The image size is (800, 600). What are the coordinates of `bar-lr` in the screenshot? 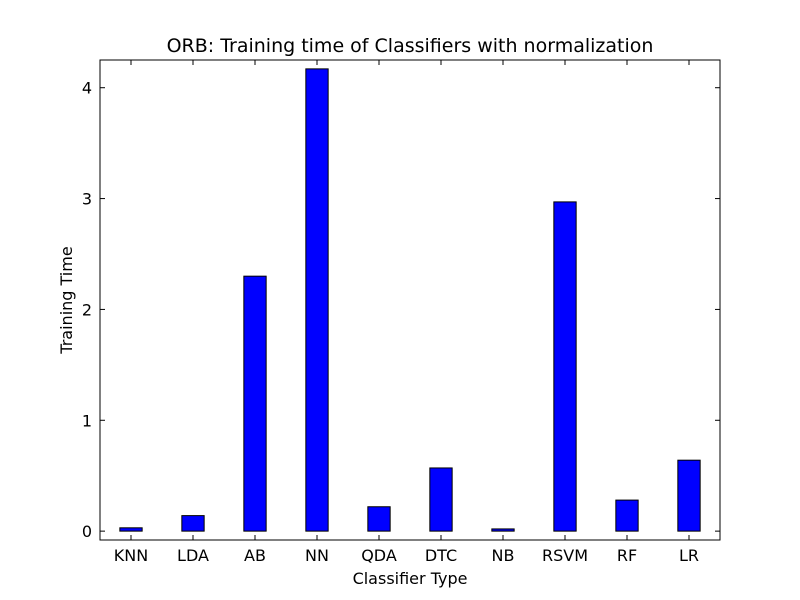 It's located at (689, 495).